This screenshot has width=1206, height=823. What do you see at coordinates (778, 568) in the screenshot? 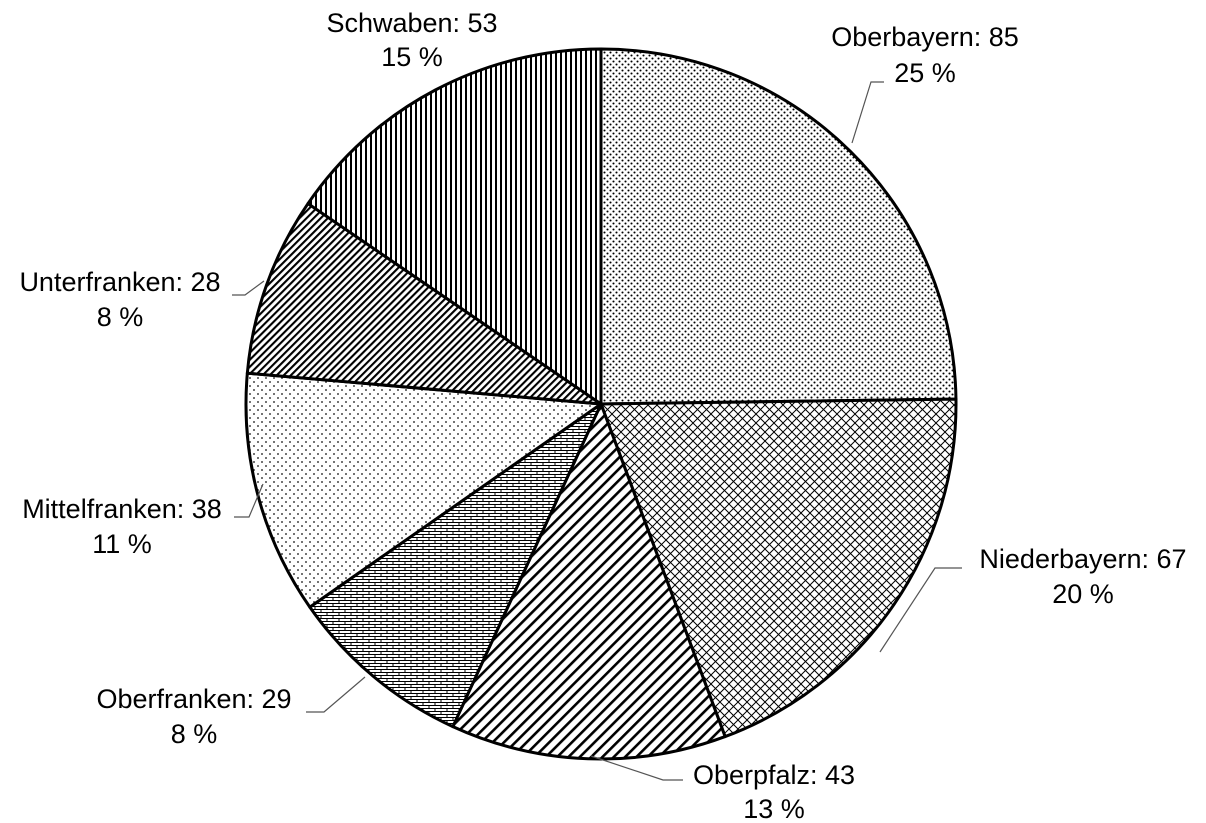
I see `slice-niederbayern` at bounding box center [778, 568].